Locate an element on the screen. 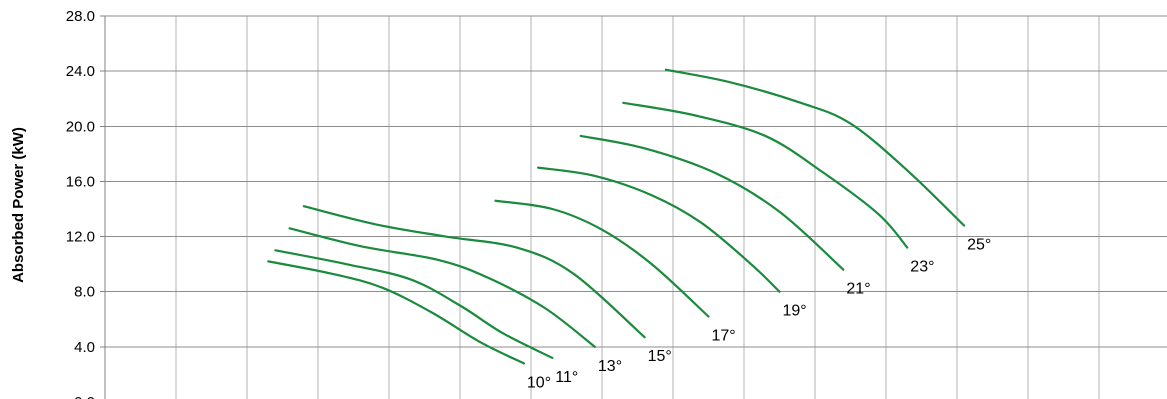  series-line-11-deg is located at coordinates (414, 304).